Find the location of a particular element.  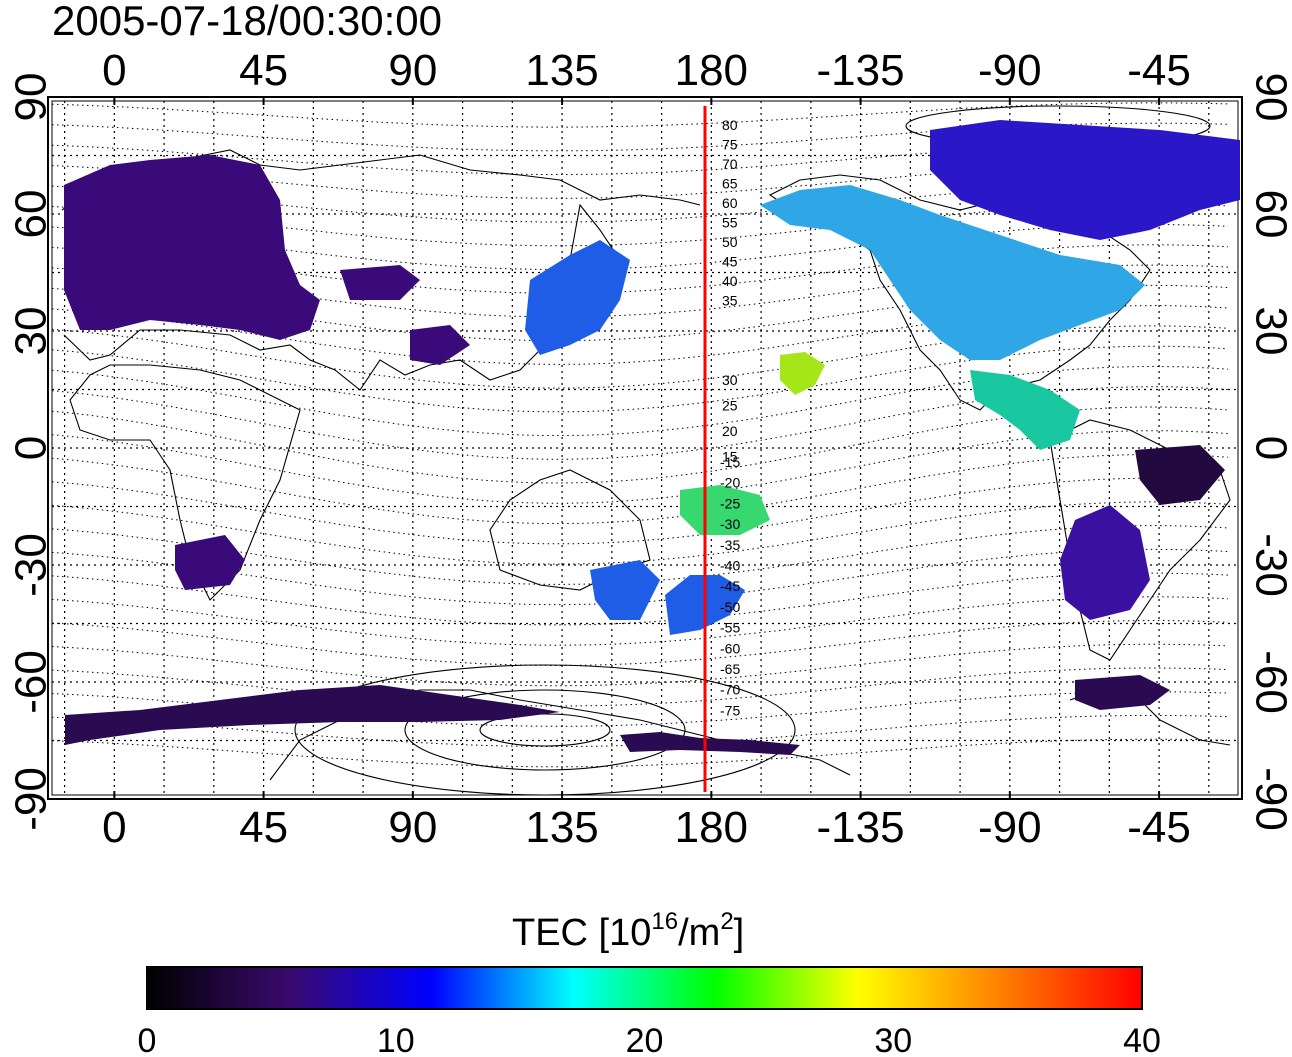

colorbar-tick-label: 10 is located at coordinates (396, 1039).